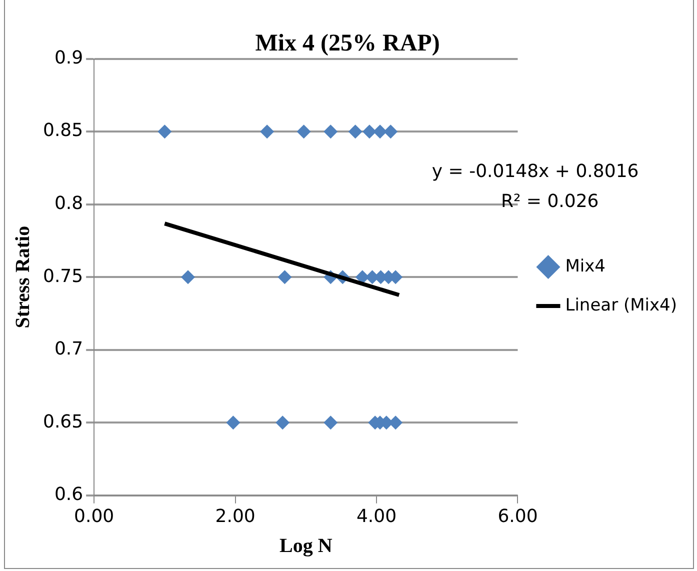 The image size is (697, 571). I want to click on x-tick-label: 4.00, so click(376, 516).